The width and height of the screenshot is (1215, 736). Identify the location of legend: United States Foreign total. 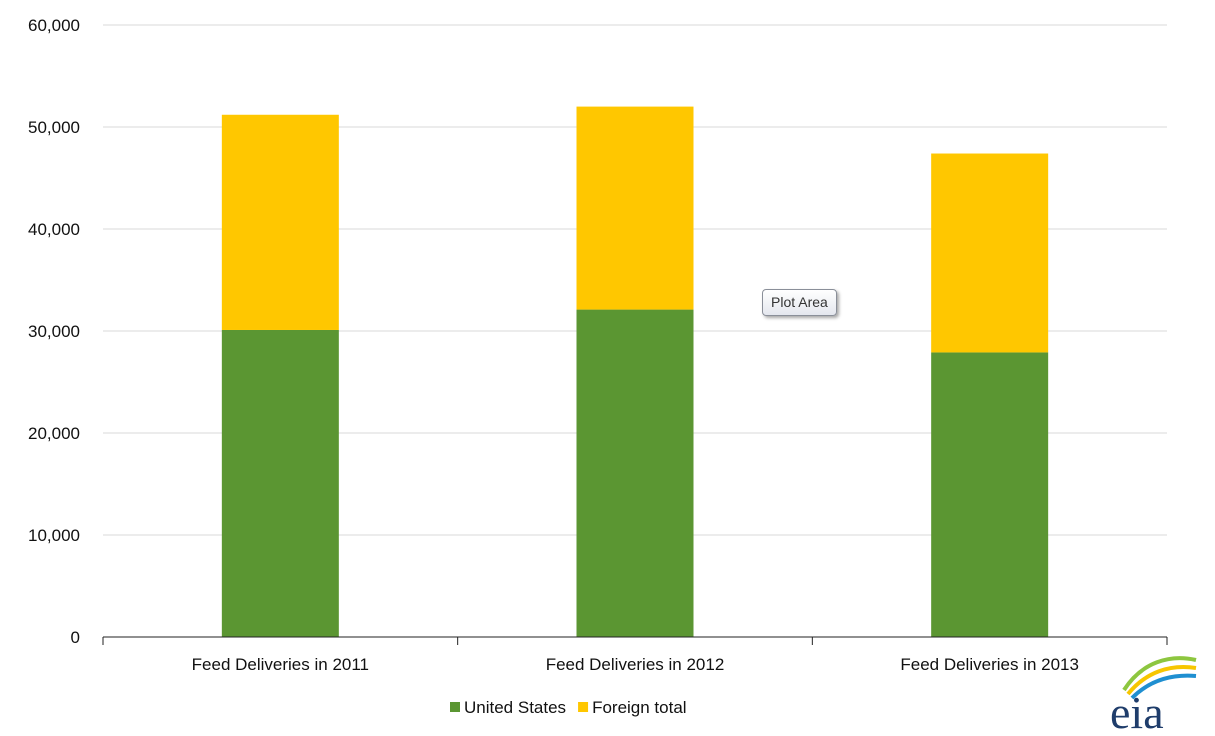
(568, 707).